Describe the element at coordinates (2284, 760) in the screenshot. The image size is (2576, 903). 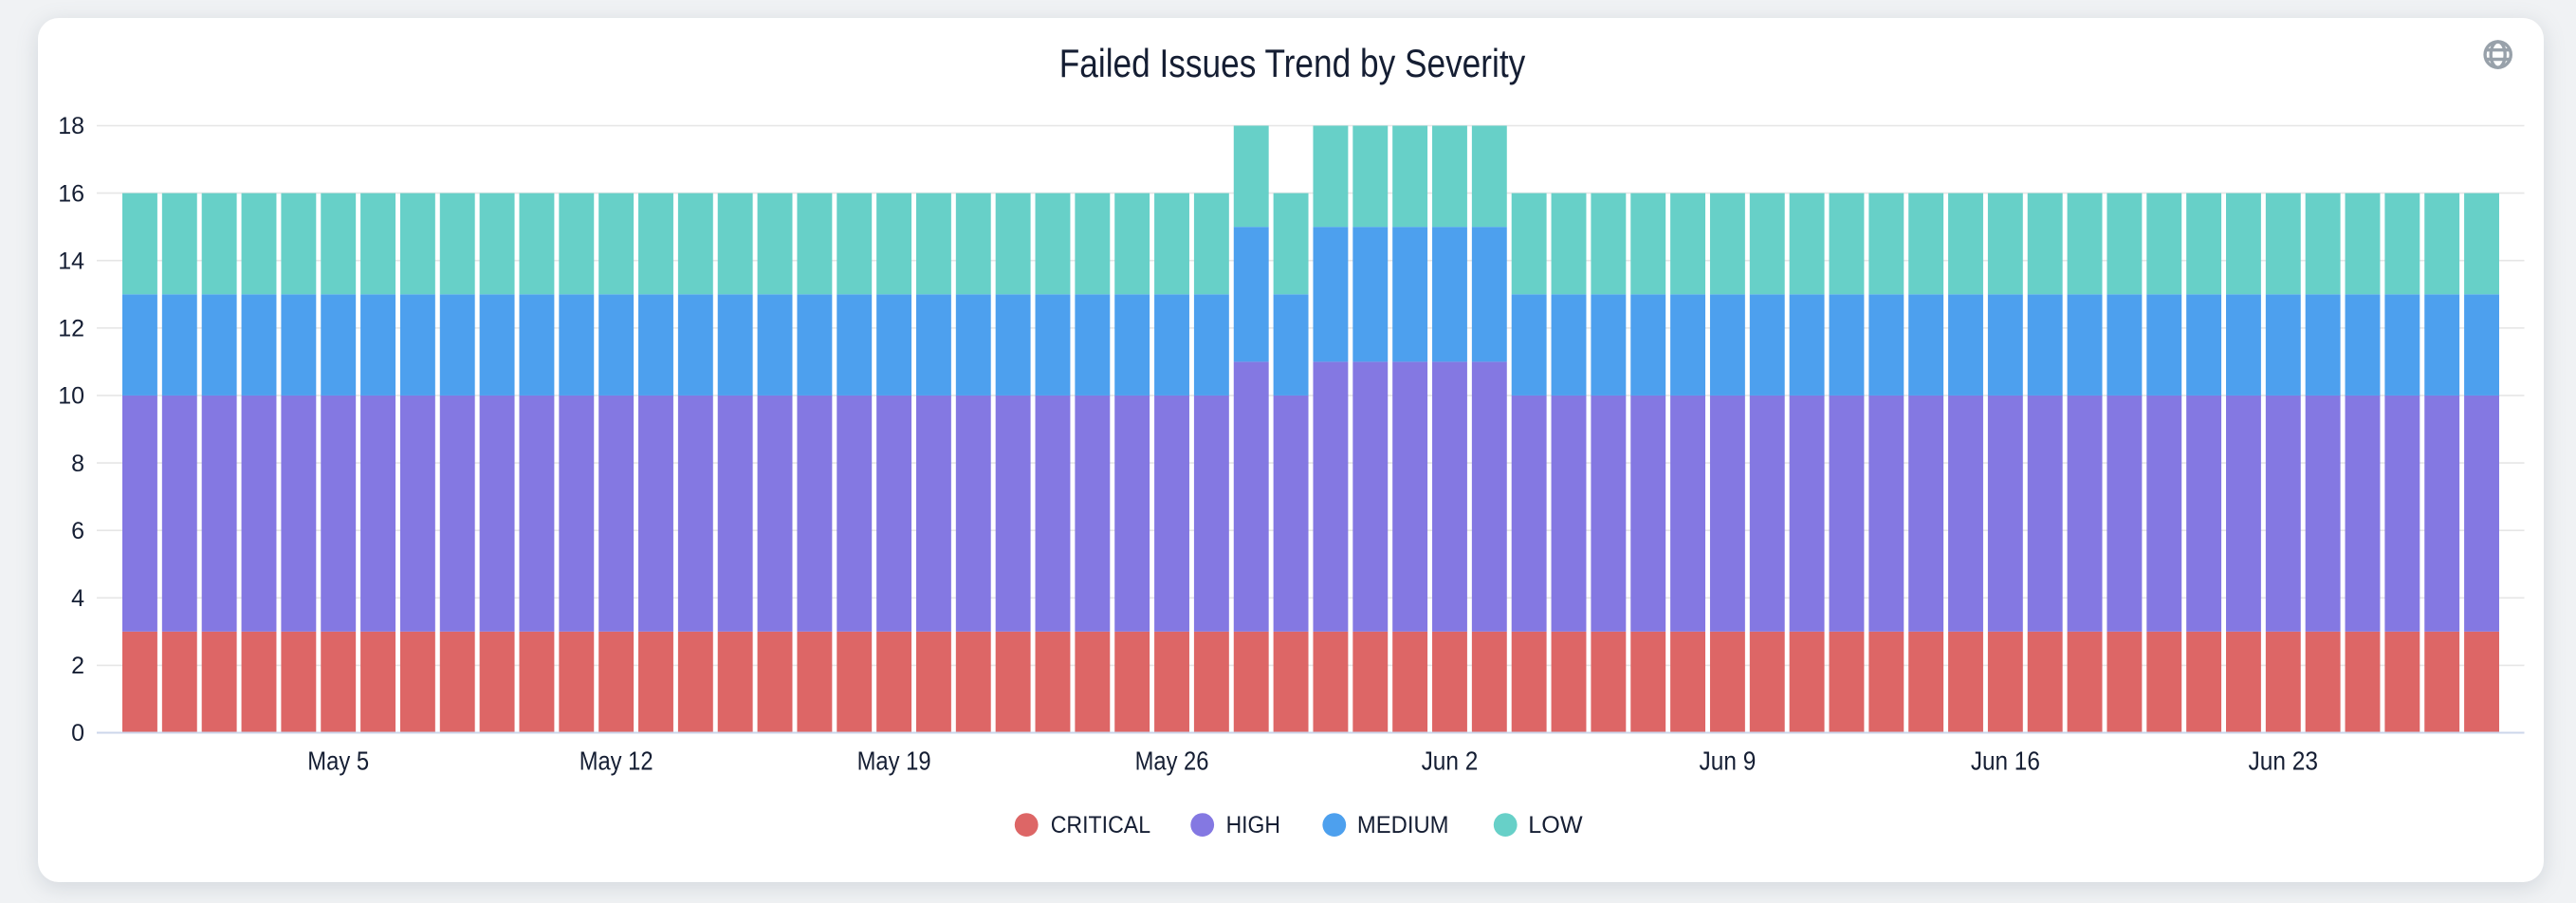
I see `svg-text: Jun 23` at that location.